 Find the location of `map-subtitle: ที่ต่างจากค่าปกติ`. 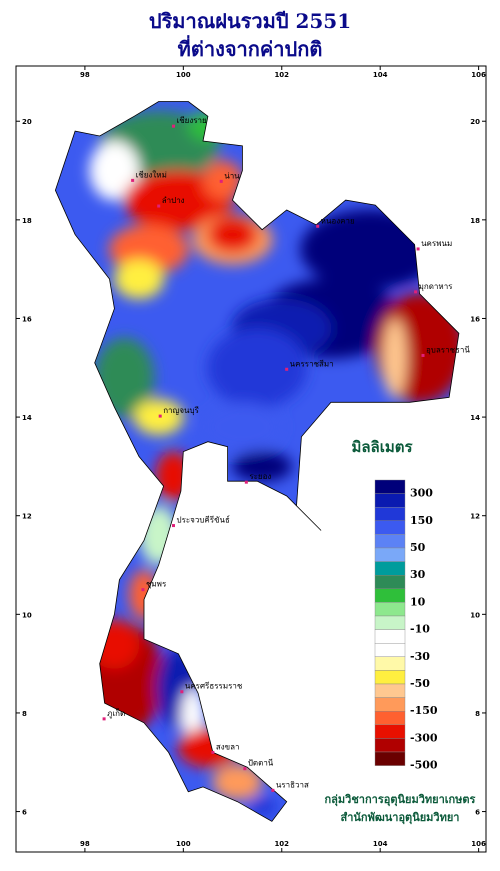

map-subtitle: ที่ต่างจากค่าปกติ is located at coordinates (250, 47).